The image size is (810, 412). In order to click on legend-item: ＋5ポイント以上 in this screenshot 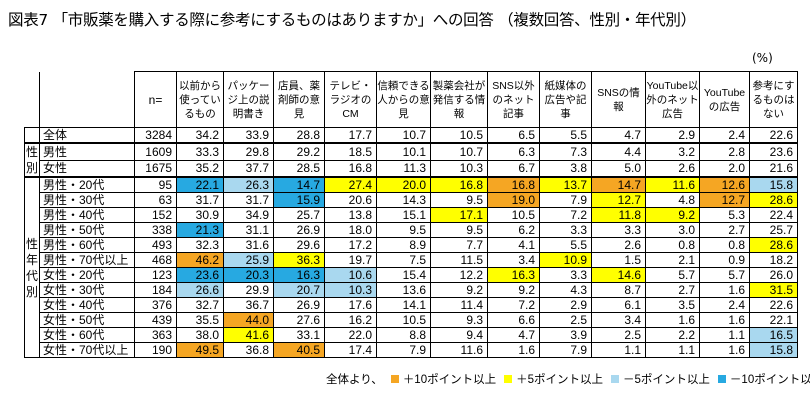, I will do `click(553, 379)`.